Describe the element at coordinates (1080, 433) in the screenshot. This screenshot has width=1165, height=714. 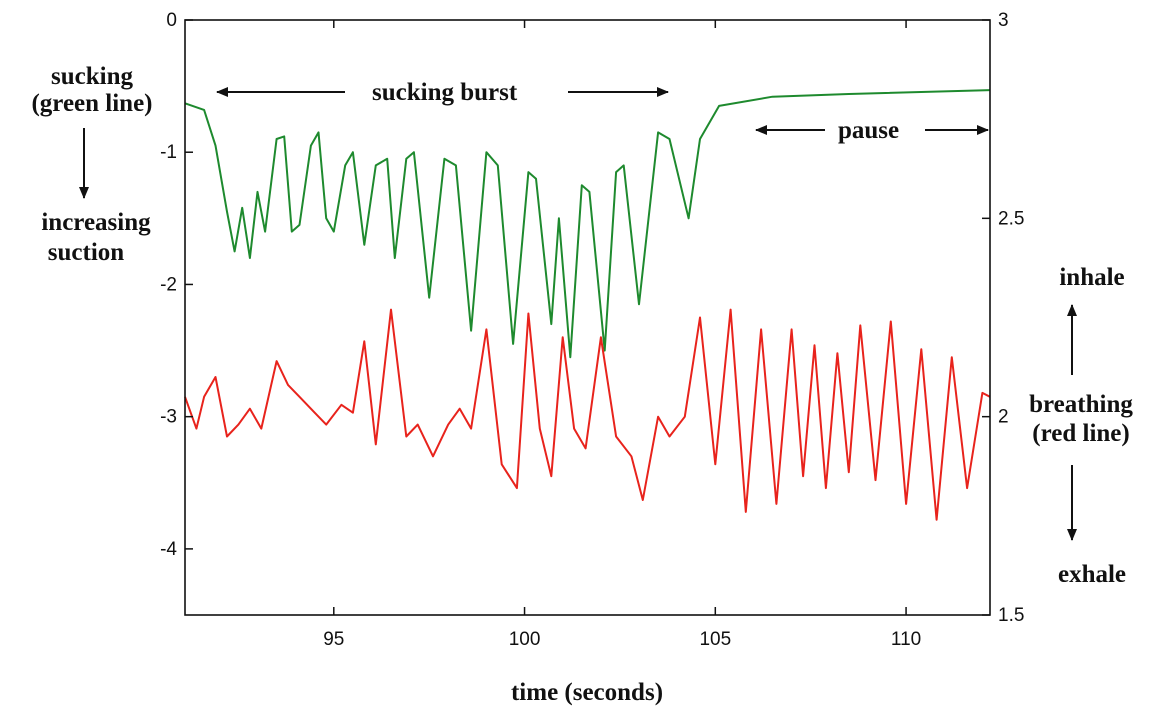
I see `annotation-red-line: (red line)` at that location.